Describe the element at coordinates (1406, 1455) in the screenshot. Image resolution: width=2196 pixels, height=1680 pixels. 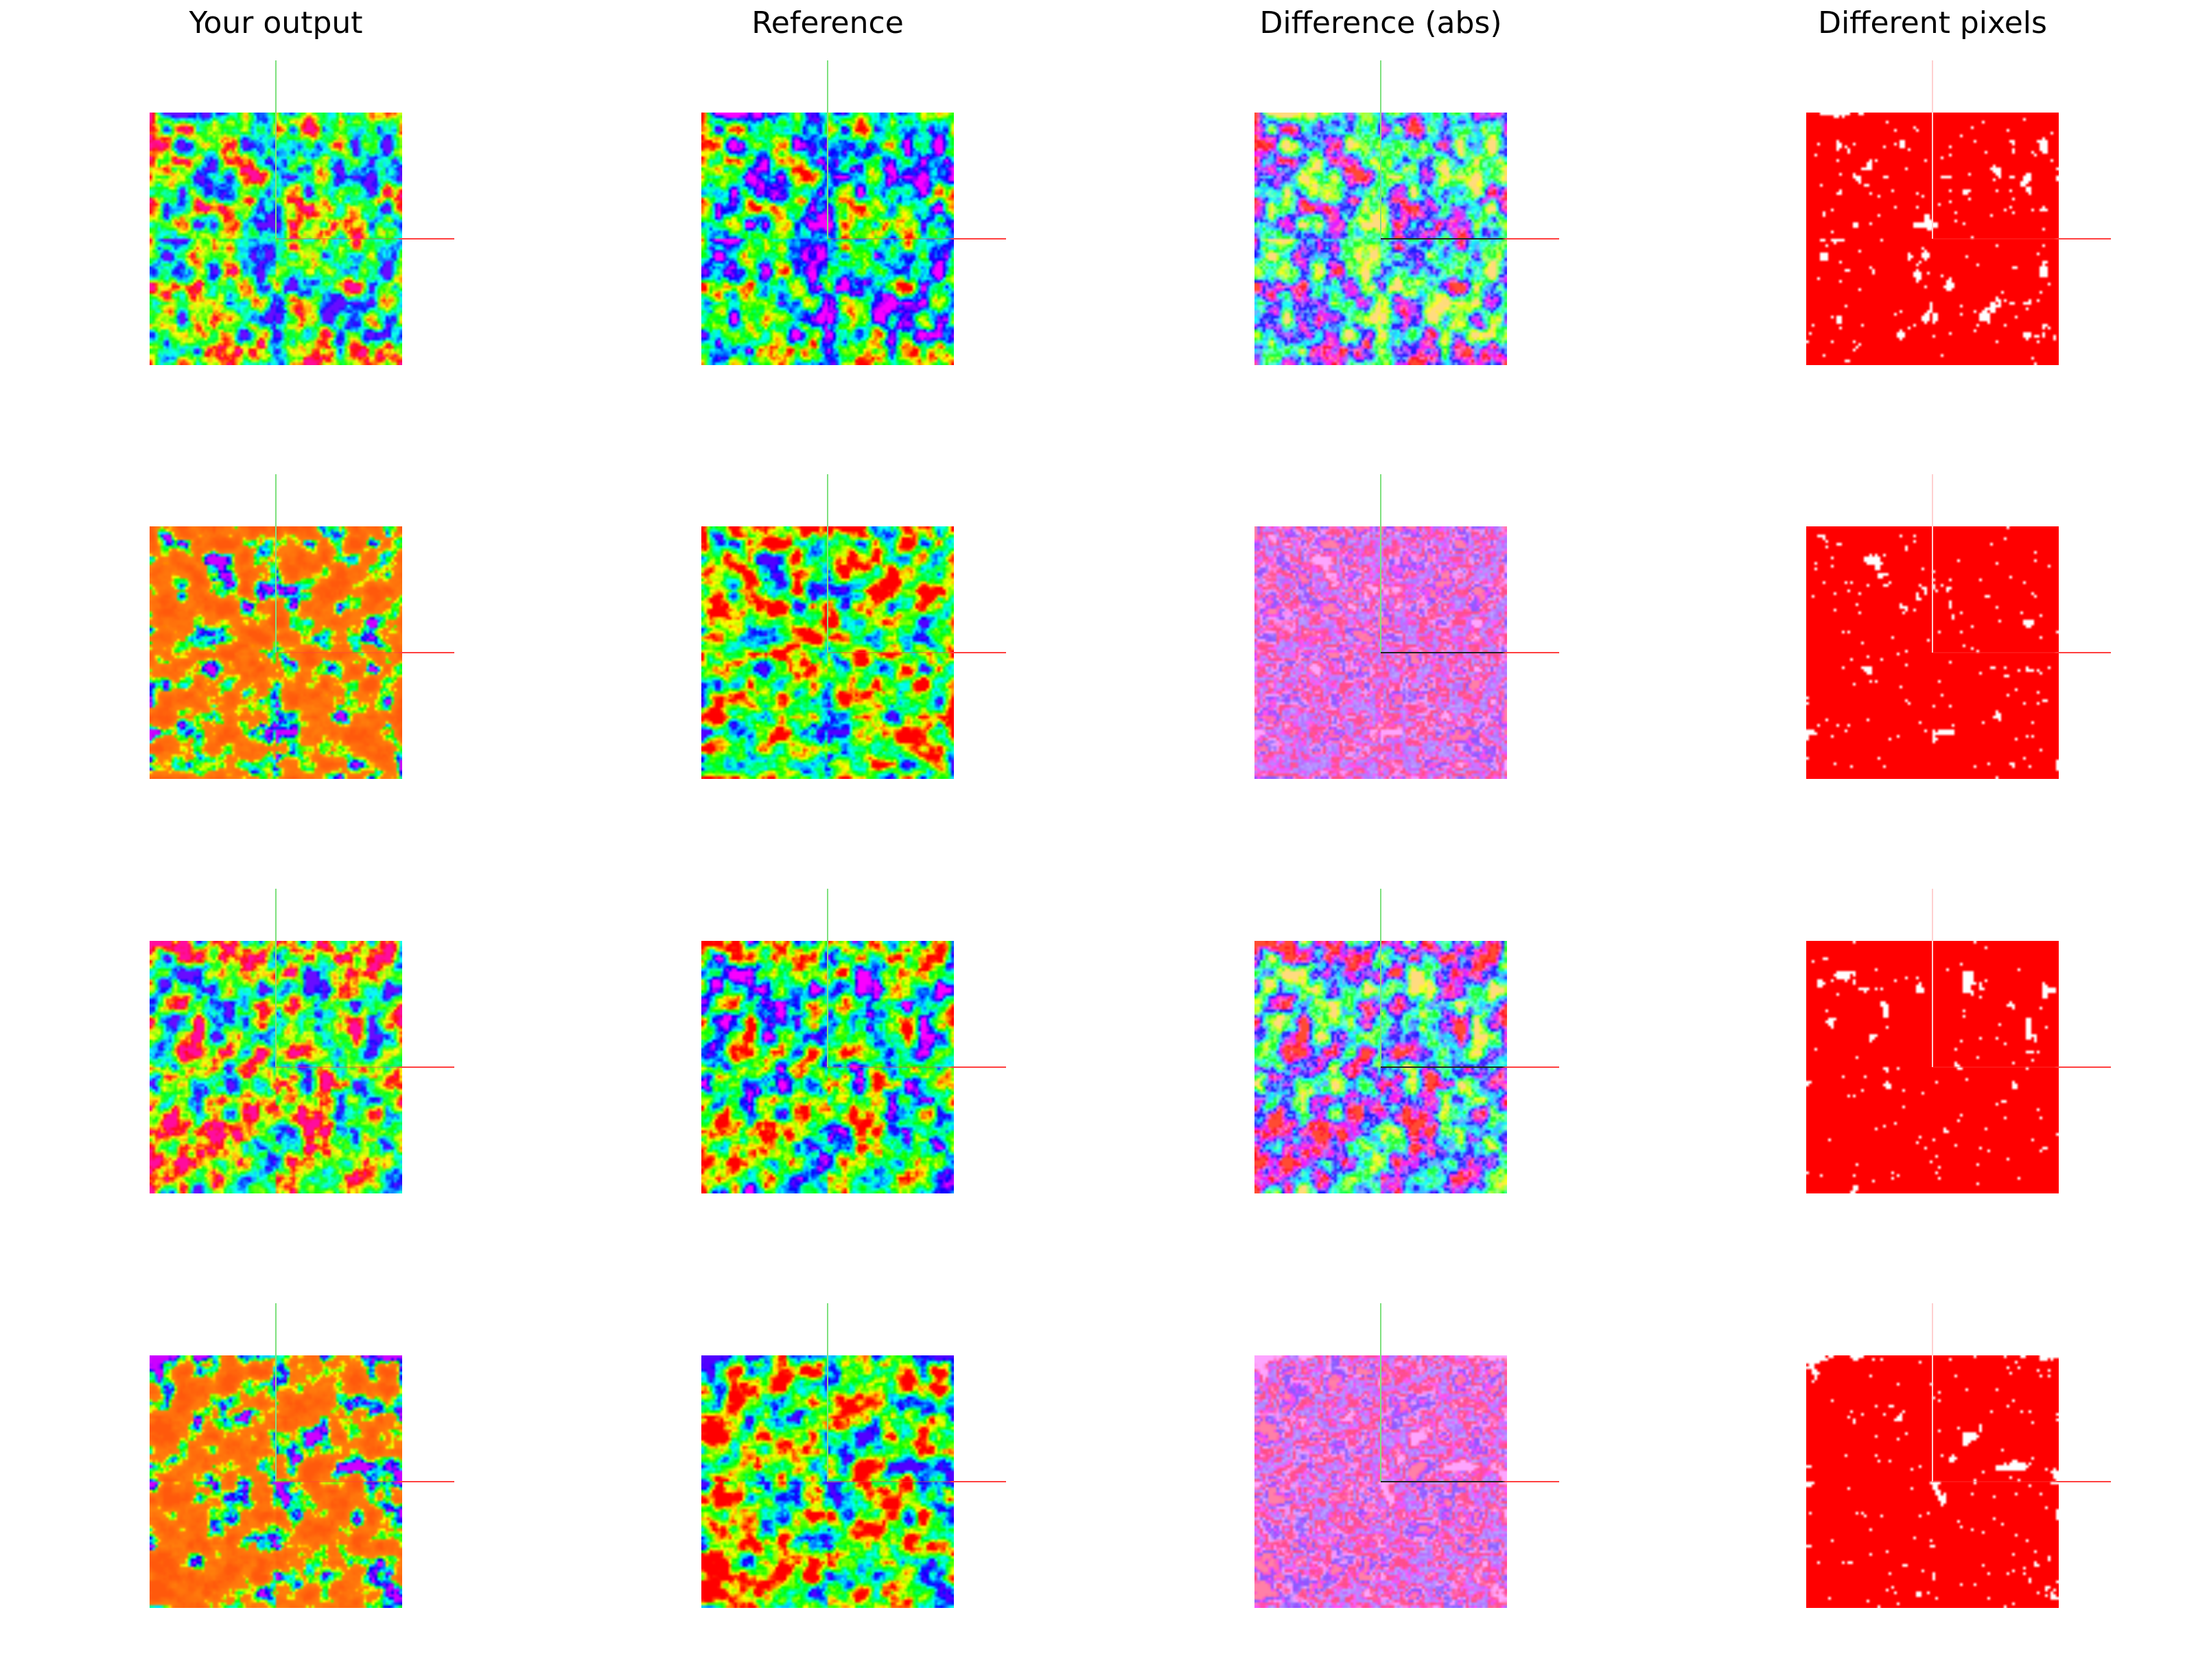
I see `panel-row4-difference` at that location.